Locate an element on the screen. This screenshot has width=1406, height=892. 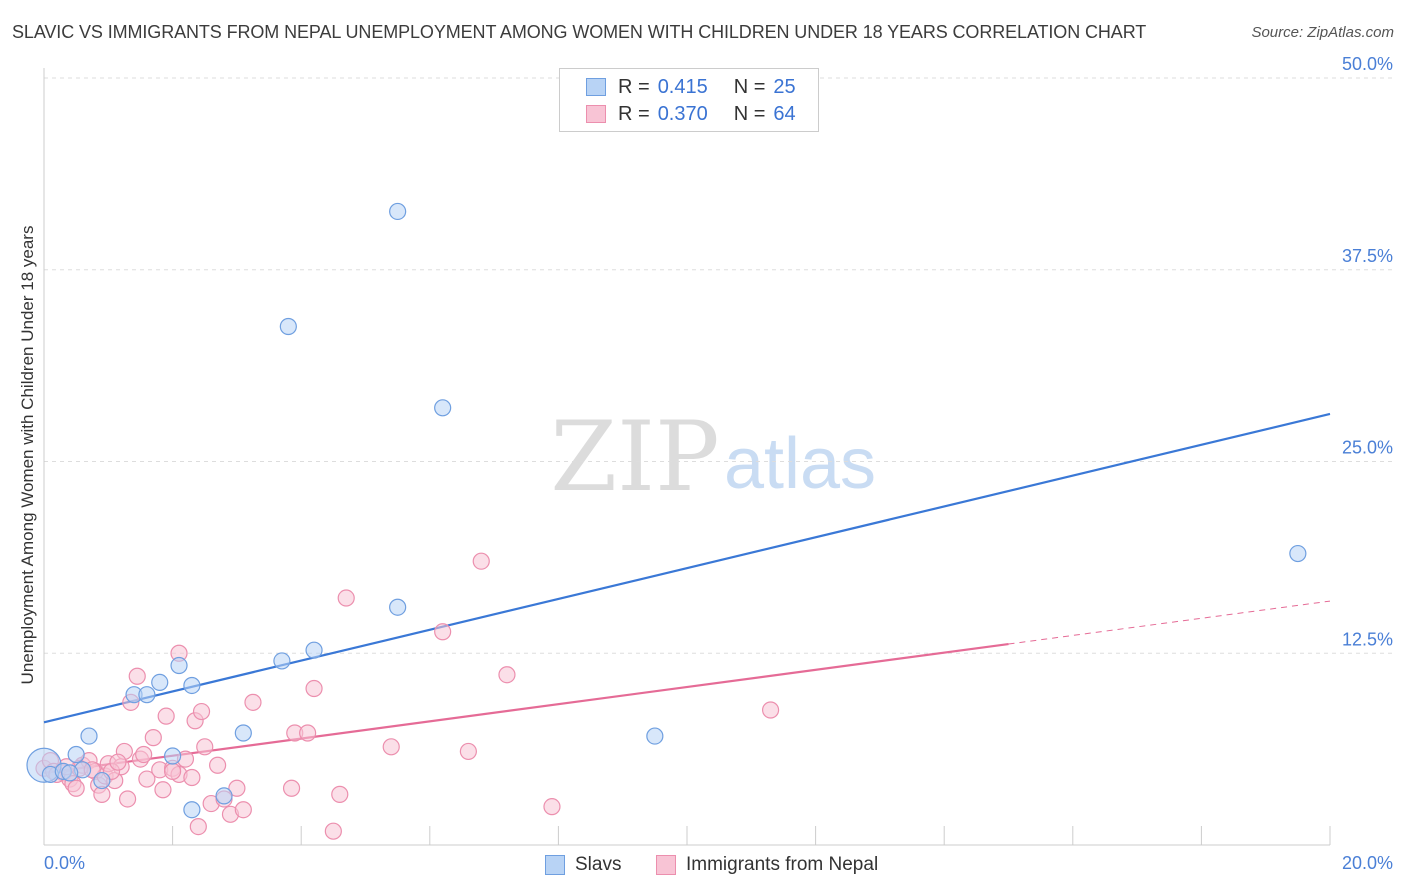
nepal-swatch is located at coordinates (596, 114).